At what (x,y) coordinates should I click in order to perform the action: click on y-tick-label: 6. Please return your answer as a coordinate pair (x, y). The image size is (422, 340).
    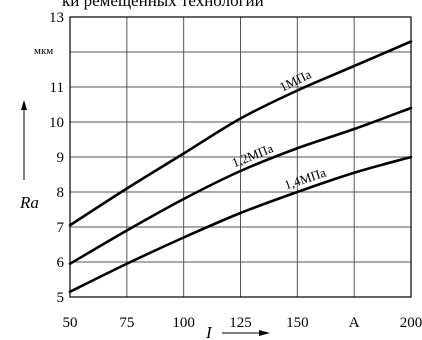
    Looking at the image, I should click on (61, 263).